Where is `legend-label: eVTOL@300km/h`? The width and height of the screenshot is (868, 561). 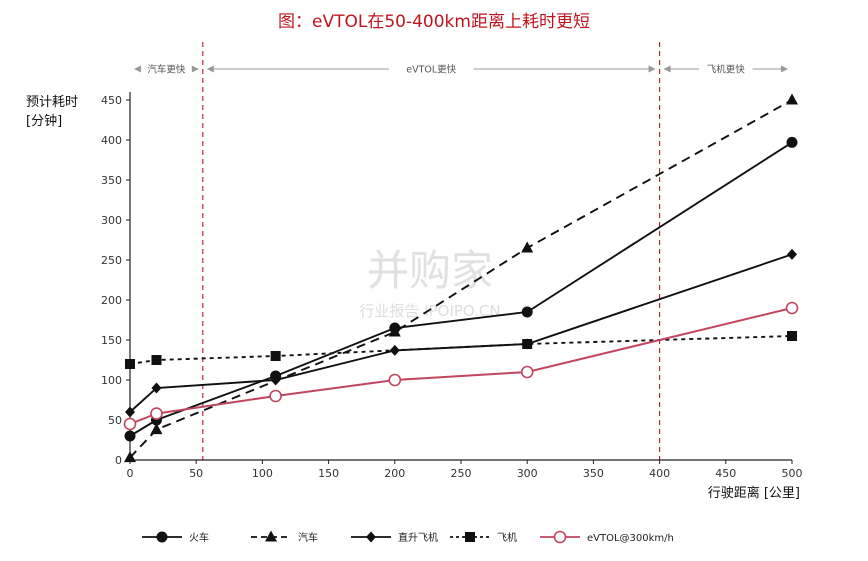 legend-label: eVTOL@300km/h is located at coordinates (630, 538).